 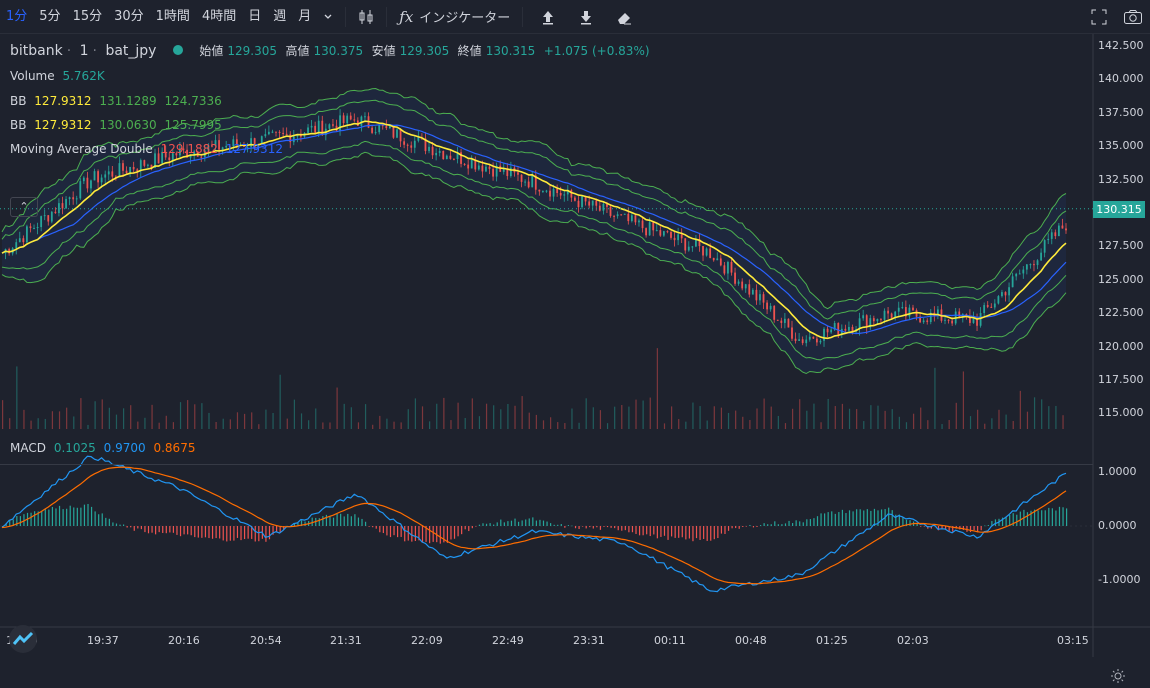 What do you see at coordinates (586, 16) in the screenshot?
I see `download-icon` at bounding box center [586, 16].